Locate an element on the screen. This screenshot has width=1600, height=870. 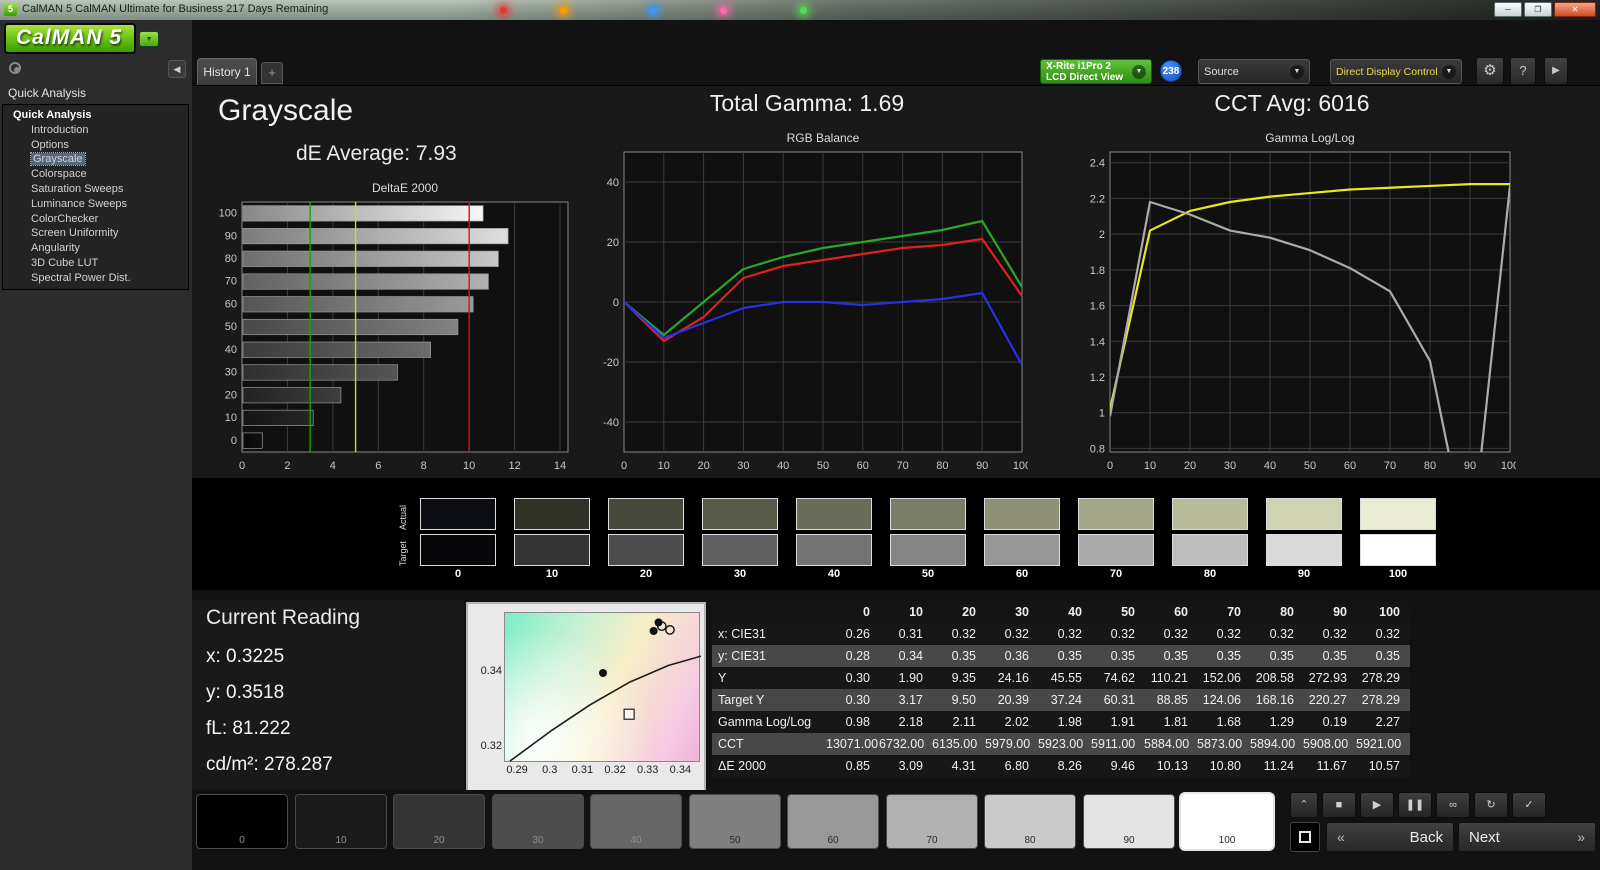
help-icon: ? is located at coordinates (1523, 70).